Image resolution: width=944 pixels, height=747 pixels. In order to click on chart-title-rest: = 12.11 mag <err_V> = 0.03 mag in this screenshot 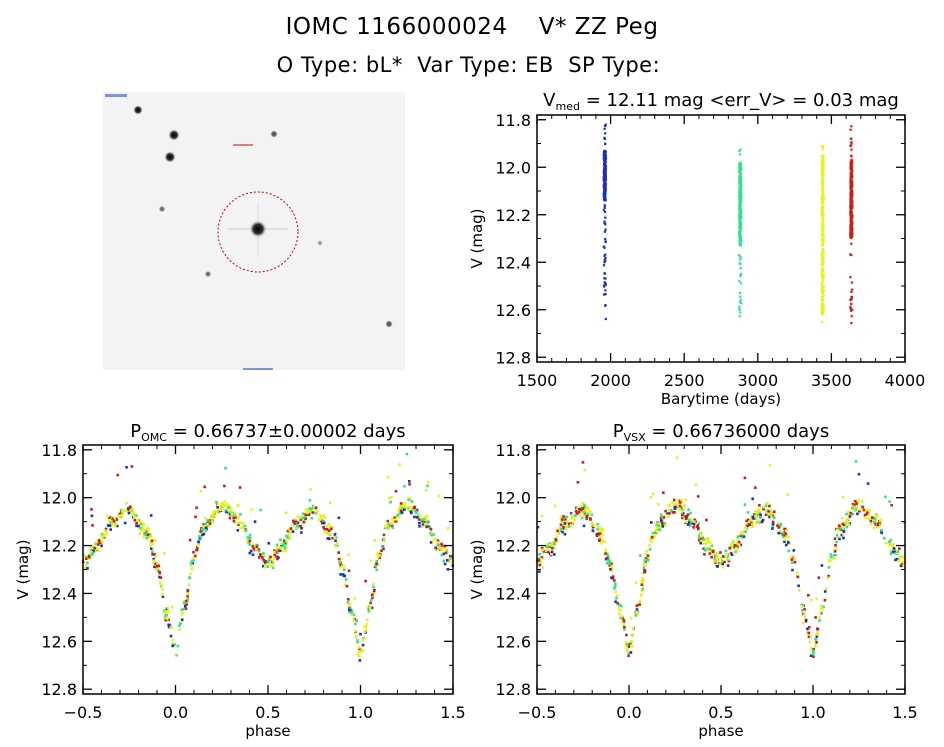, I will do `click(739, 100)`.